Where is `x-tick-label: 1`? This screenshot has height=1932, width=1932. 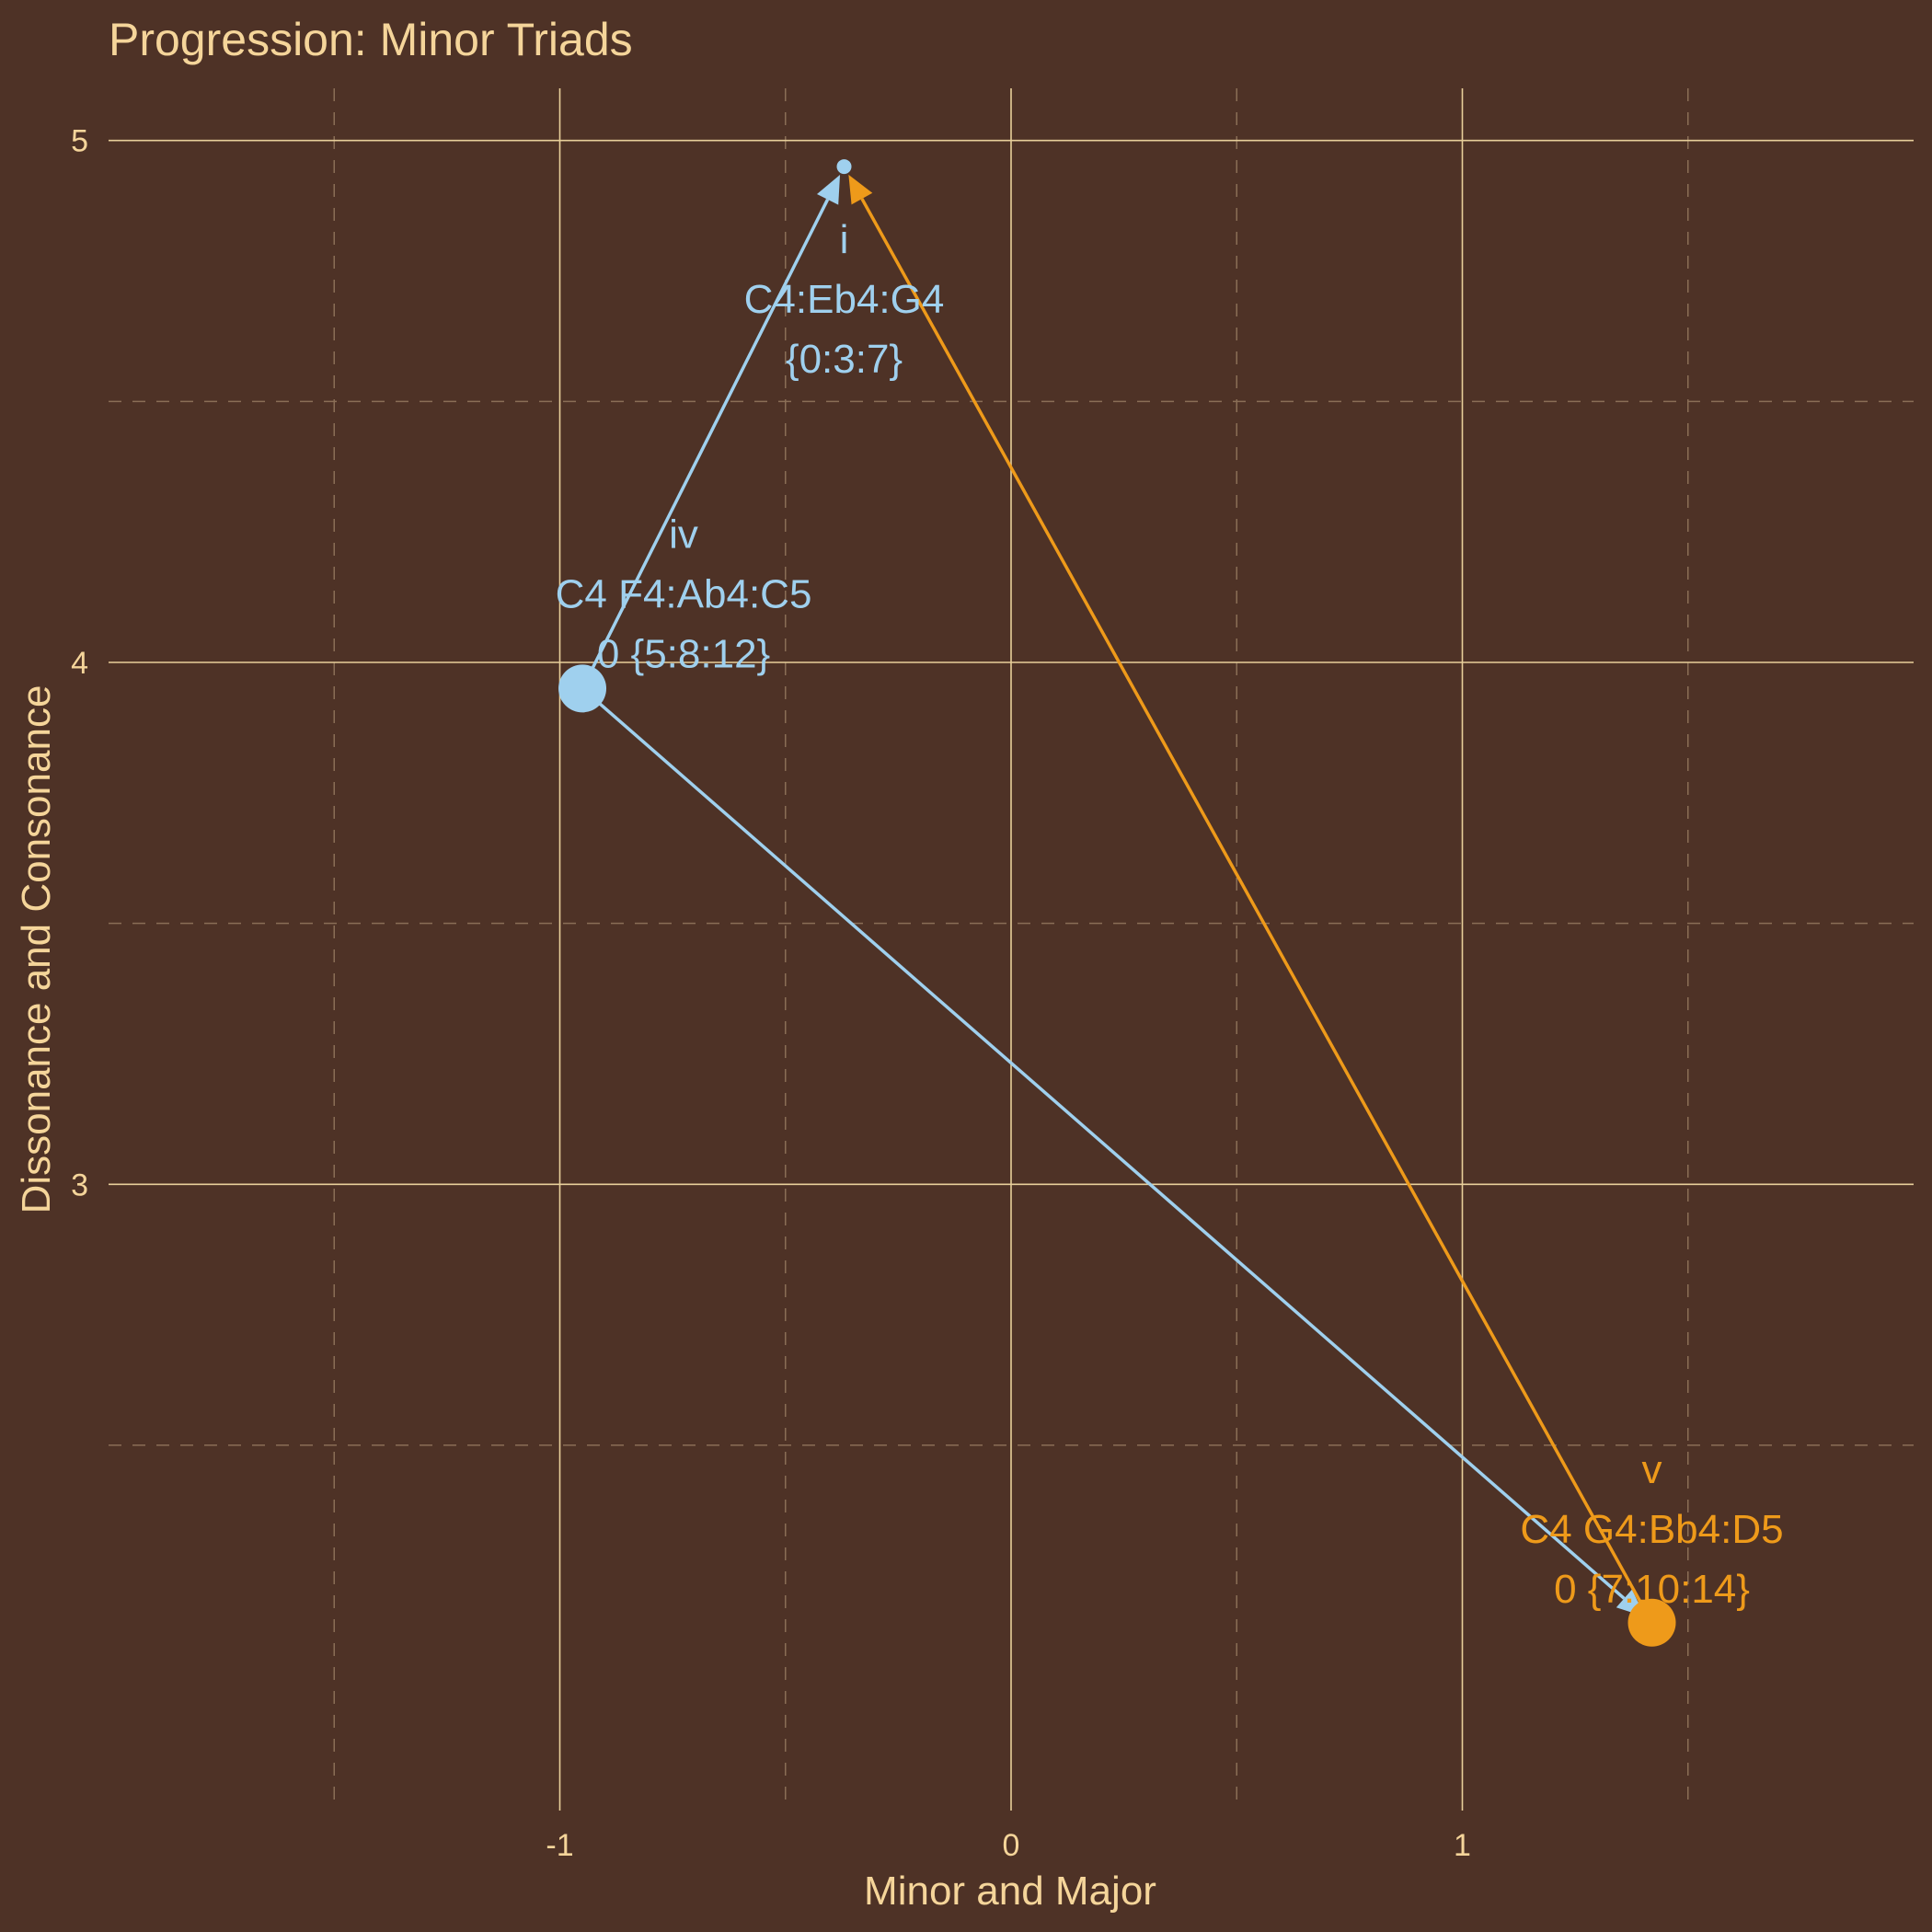
x-tick-label: 1 is located at coordinates (1462, 1845).